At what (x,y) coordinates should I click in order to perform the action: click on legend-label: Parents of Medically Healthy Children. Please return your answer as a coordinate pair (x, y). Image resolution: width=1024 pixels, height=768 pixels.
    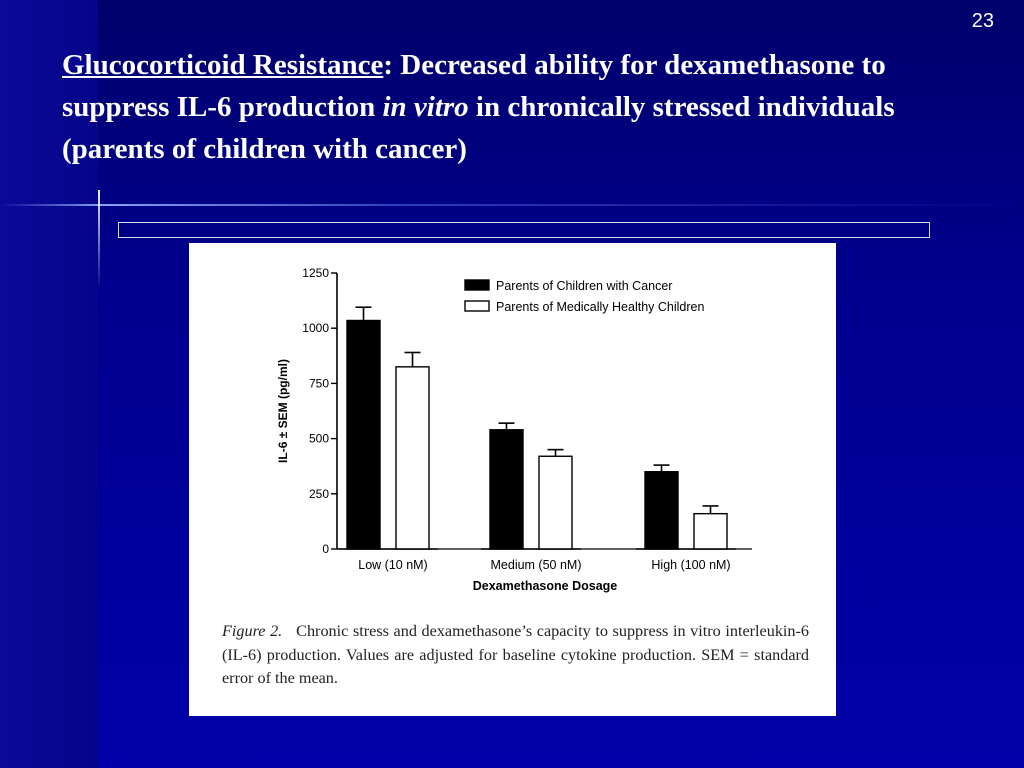
    Looking at the image, I should click on (600, 307).